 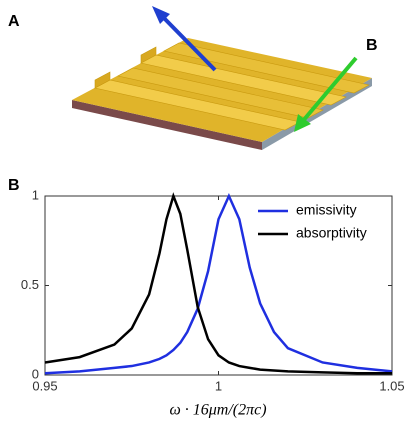 I want to click on arrow-emitted, so click(x=187, y=42).